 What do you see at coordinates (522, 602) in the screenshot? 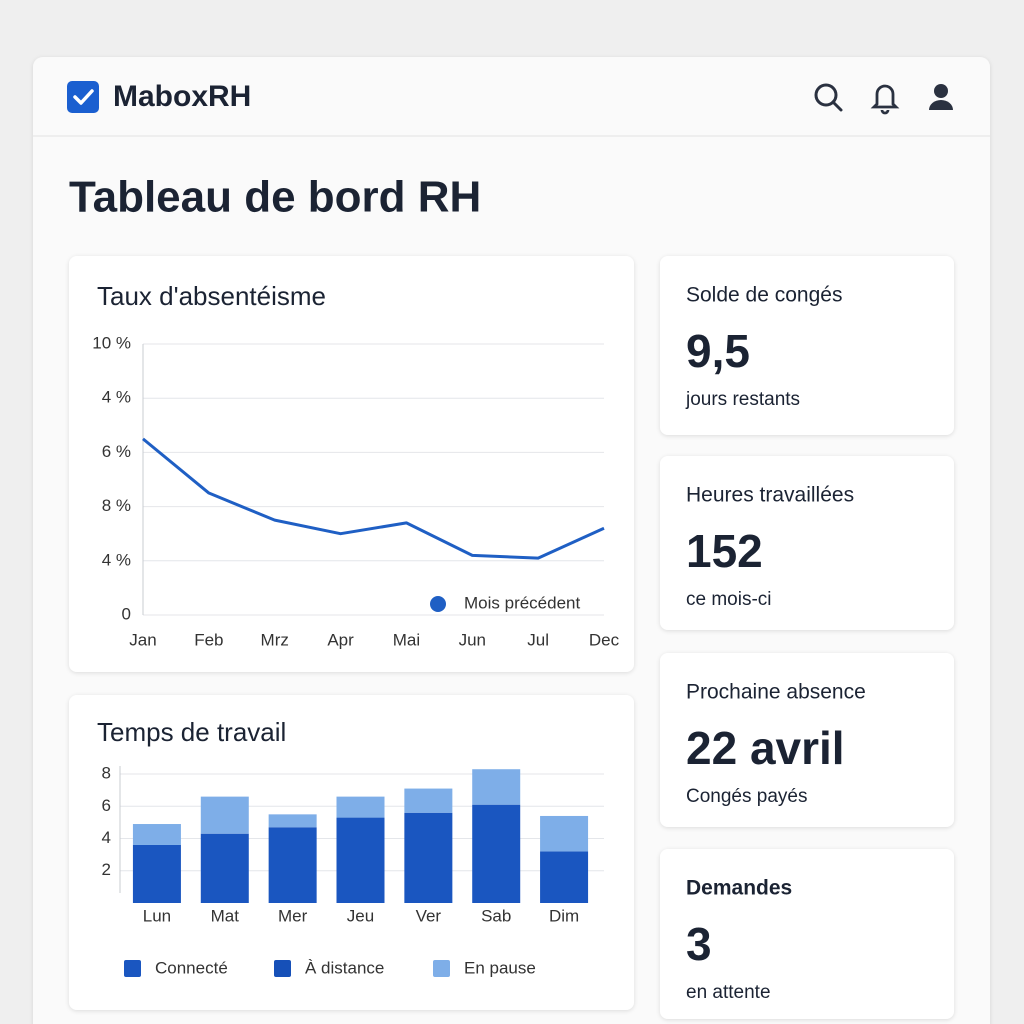
I see `legend-label: Mois précédent` at bounding box center [522, 602].